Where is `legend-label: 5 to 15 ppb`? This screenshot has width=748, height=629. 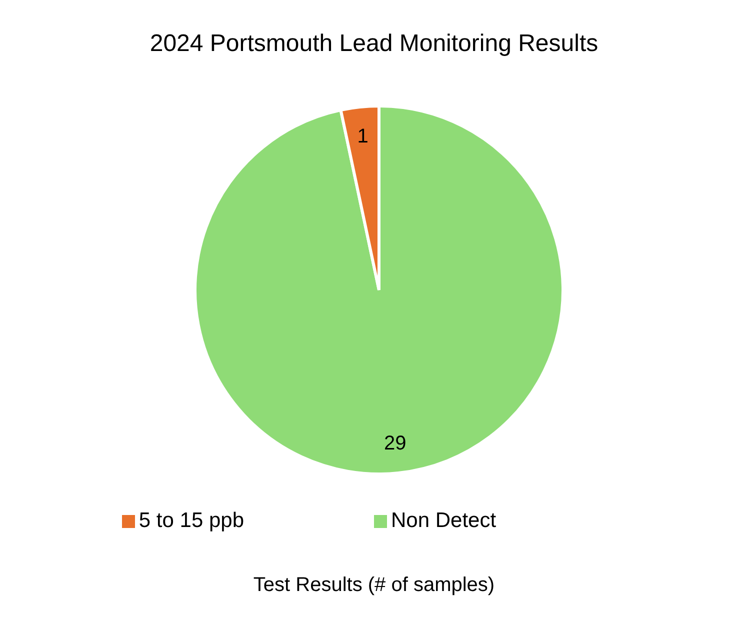
legend-label: 5 to 15 ppb is located at coordinates (191, 520).